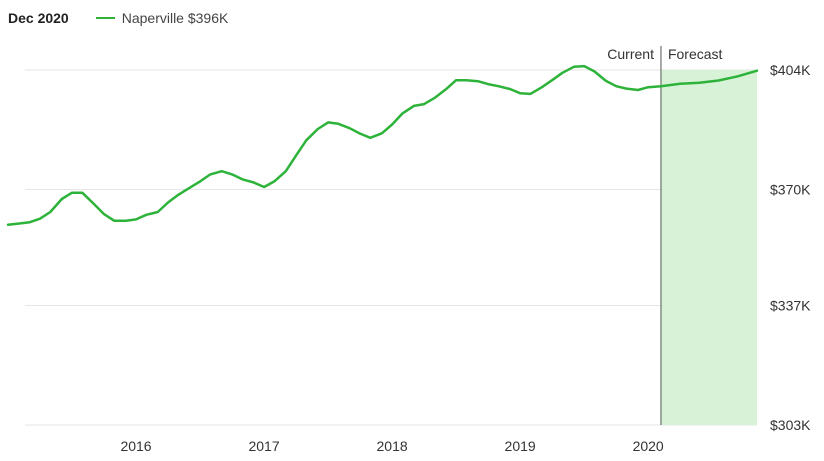  I want to click on y-tick-label: $404K, so click(790, 70).